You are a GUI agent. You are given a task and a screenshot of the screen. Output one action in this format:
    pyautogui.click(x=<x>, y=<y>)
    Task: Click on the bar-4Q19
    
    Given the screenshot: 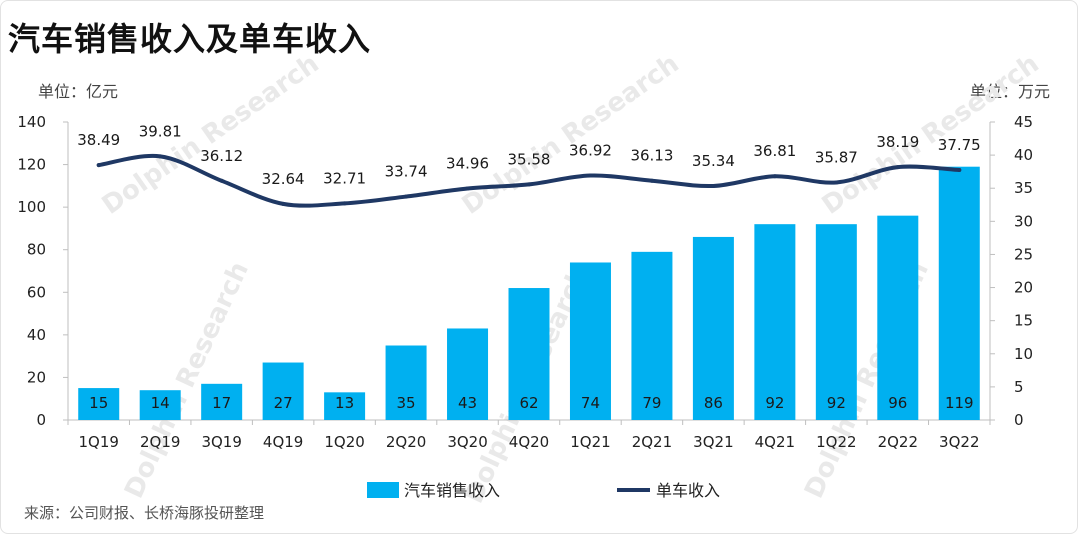 What is the action you would take?
    pyautogui.click(x=283, y=391)
    